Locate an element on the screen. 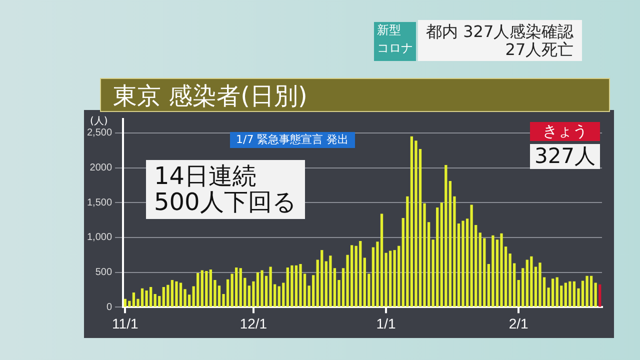  y-tick-label: 1,000 is located at coordinates (99, 238).